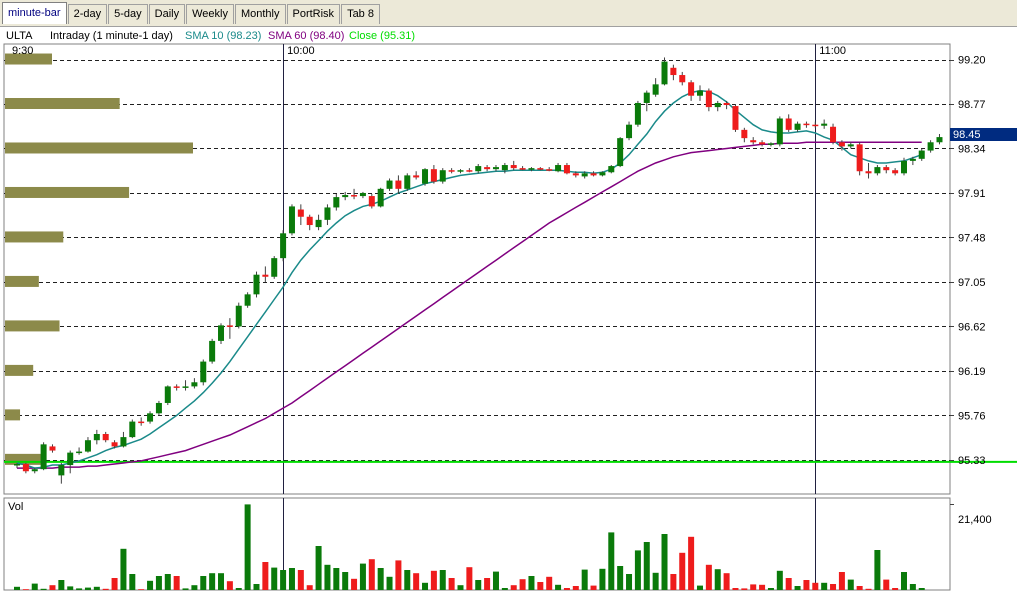  Describe the element at coordinates (972, 149) in the screenshot. I see `price-tick-label: 98.34` at that location.